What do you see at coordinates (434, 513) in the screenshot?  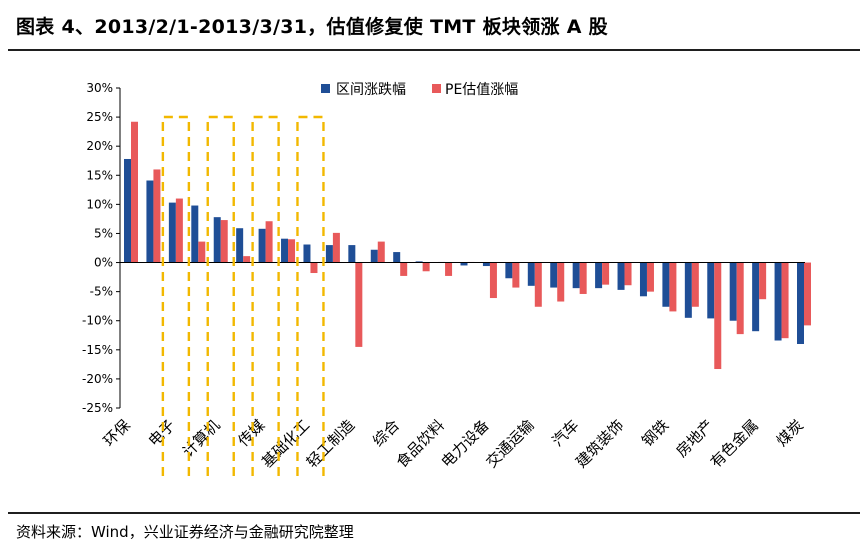 I see `source-divider` at bounding box center [434, 513].